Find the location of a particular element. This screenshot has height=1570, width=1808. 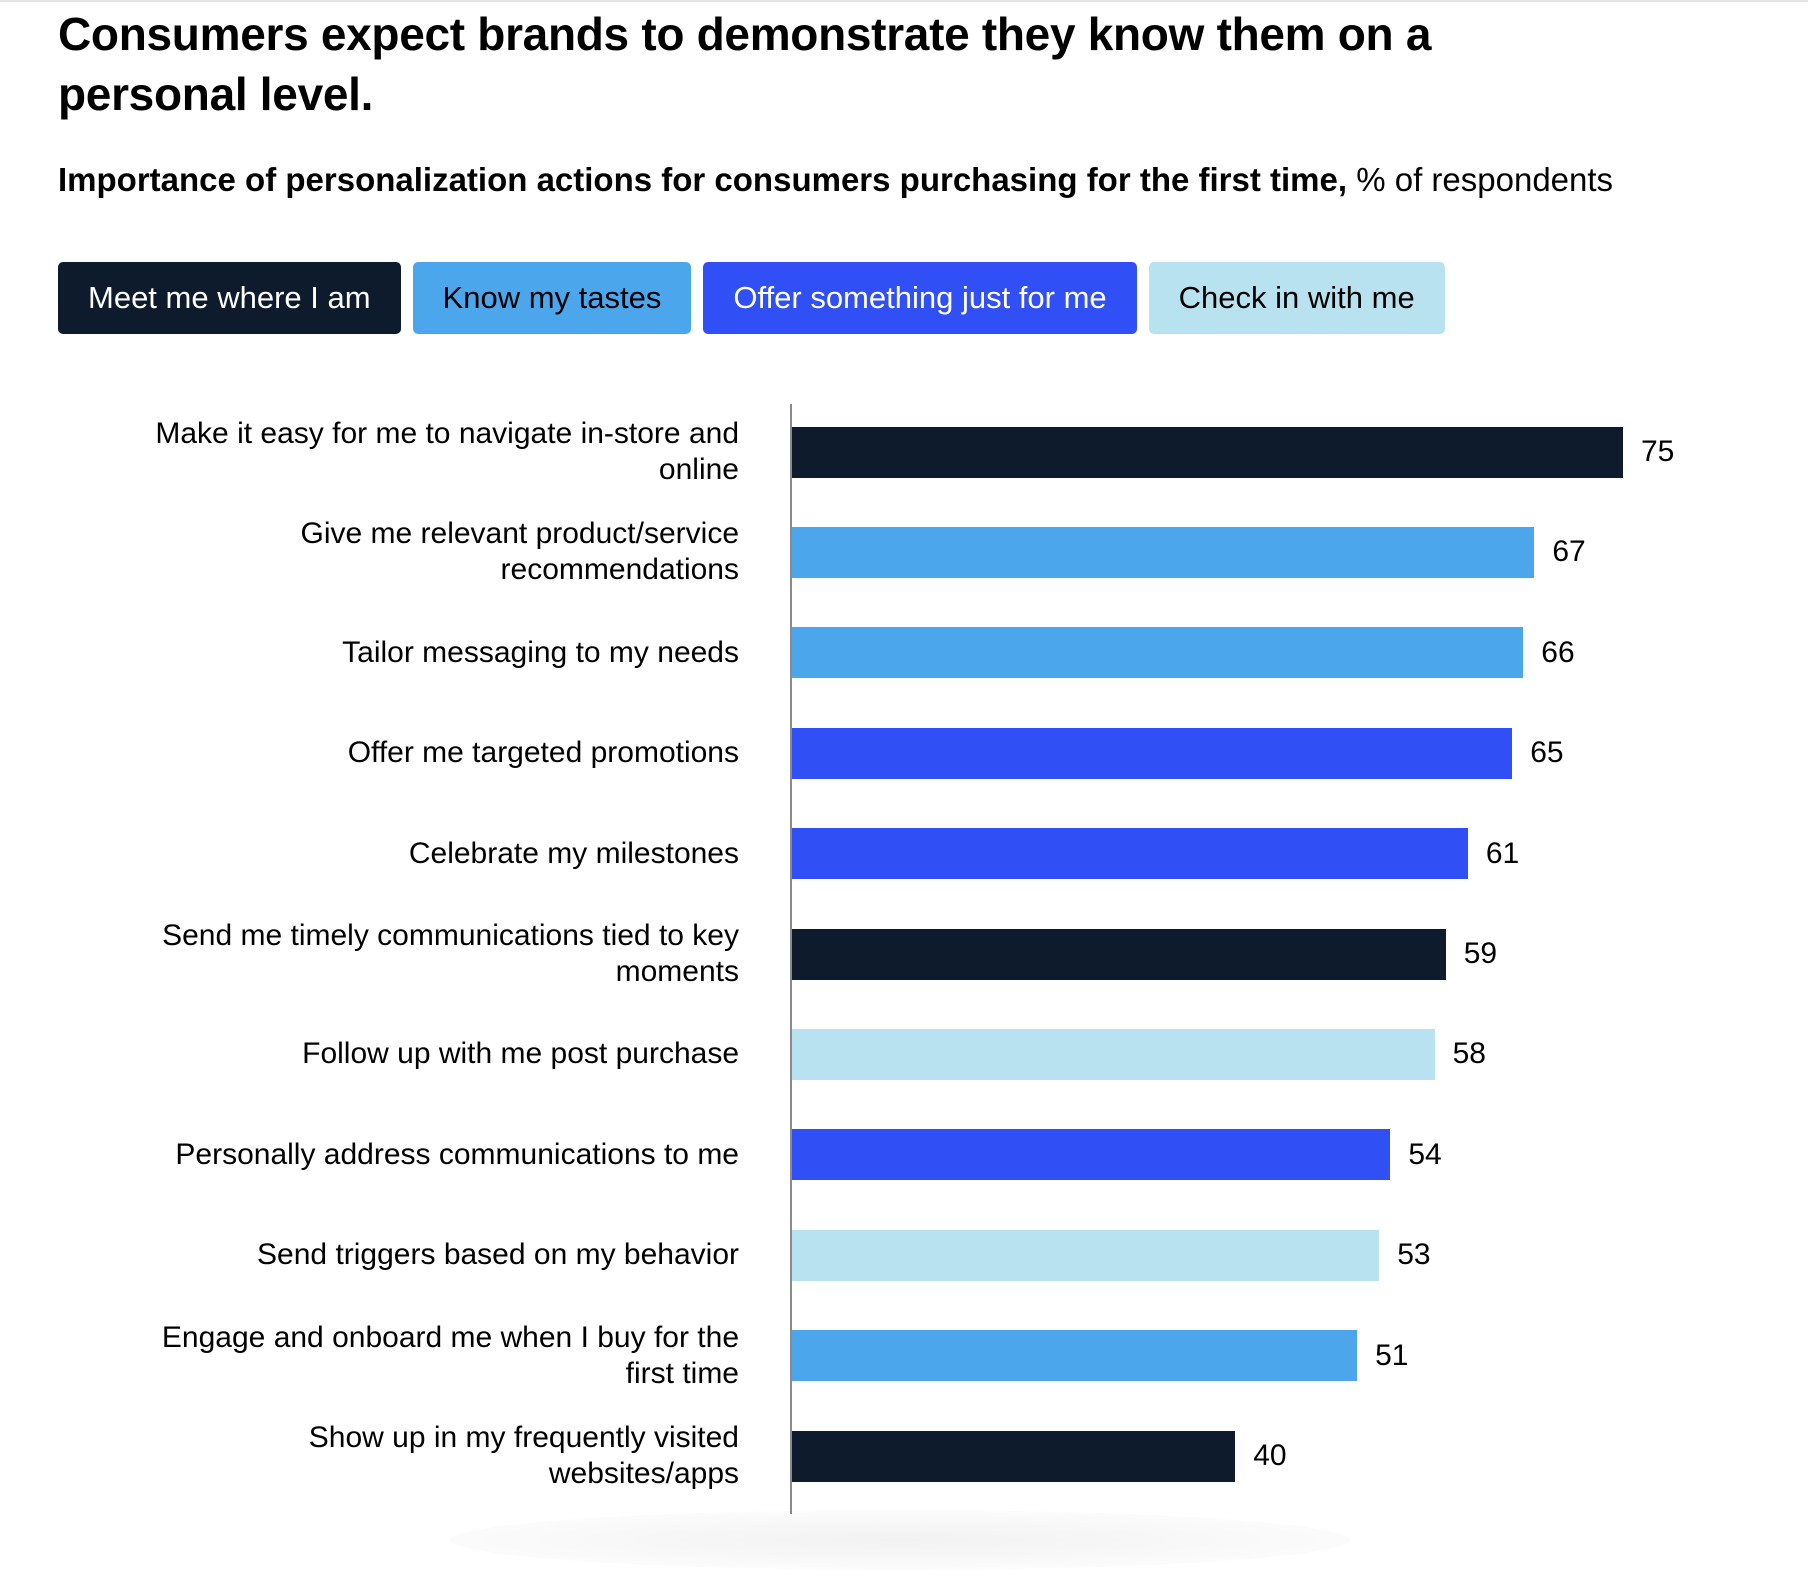

legend-button-check-in-with-me: Check in with me is located at coordinates (1296, 298).